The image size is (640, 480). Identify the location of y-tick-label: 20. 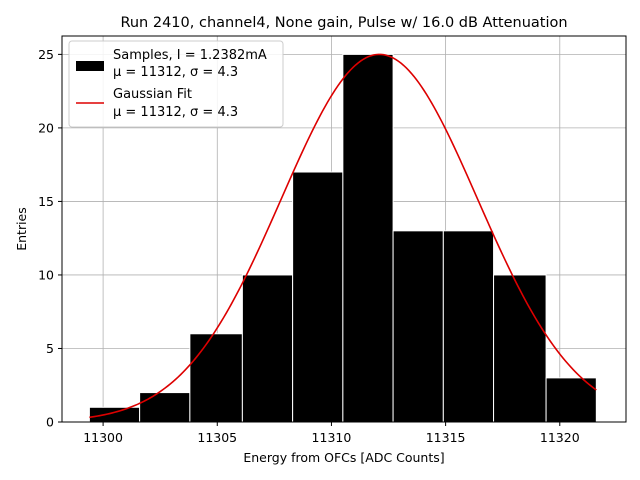
(46, 127).